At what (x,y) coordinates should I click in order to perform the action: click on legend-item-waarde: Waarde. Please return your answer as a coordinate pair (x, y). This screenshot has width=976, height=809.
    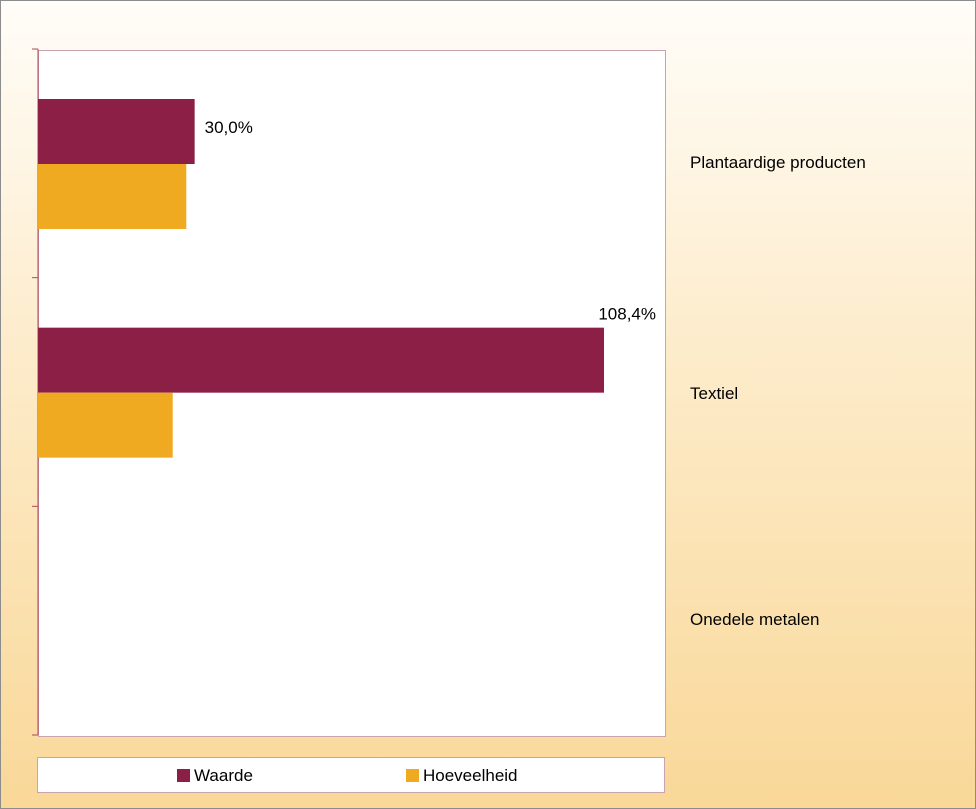
    Looking at the image, I should click on (215, 776).